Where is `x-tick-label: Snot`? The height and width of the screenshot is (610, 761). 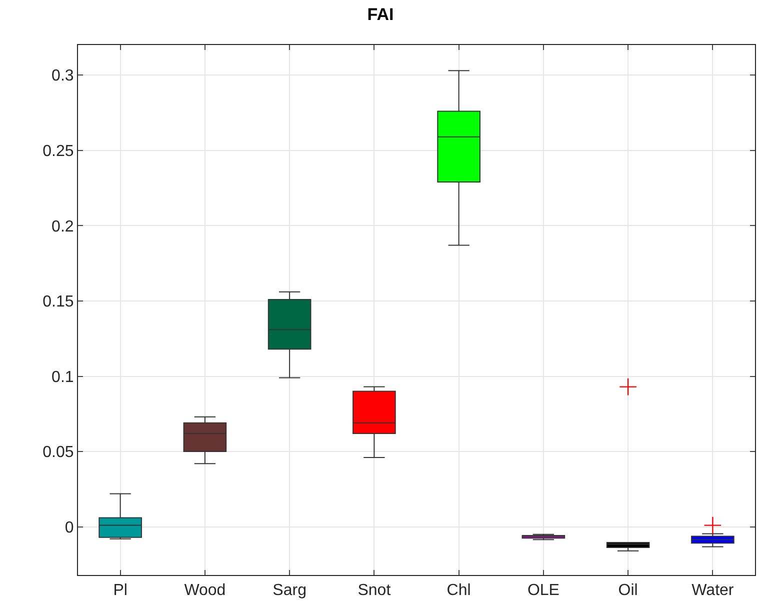
x-tick-label: Snot is located at coordinates (375, 591).